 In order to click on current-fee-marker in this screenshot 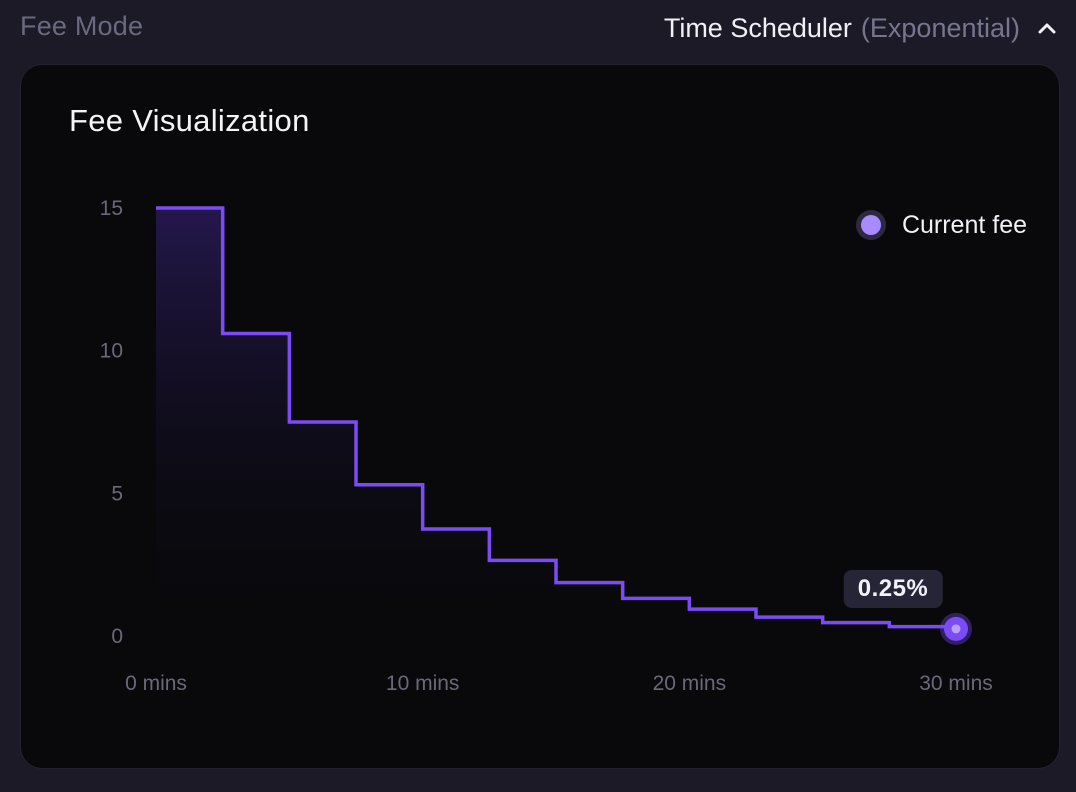, I will do `click(956, 628)`.